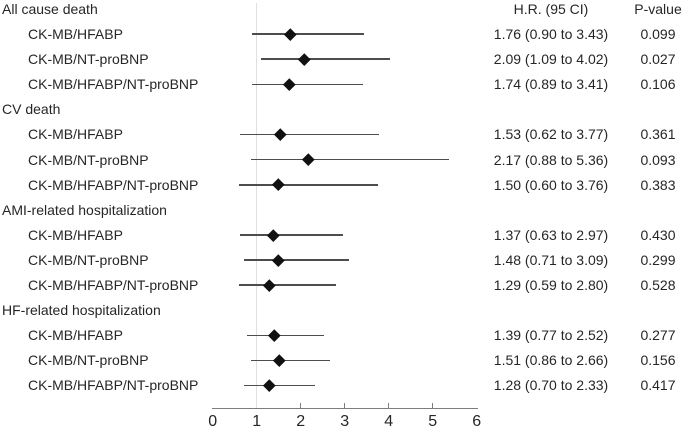  What do you see at coordinates (551, 360) in the screenshot?
I see `hr-ci-value: 1.51 (0.86 to 2.66)` at bounding box center [551, 360].